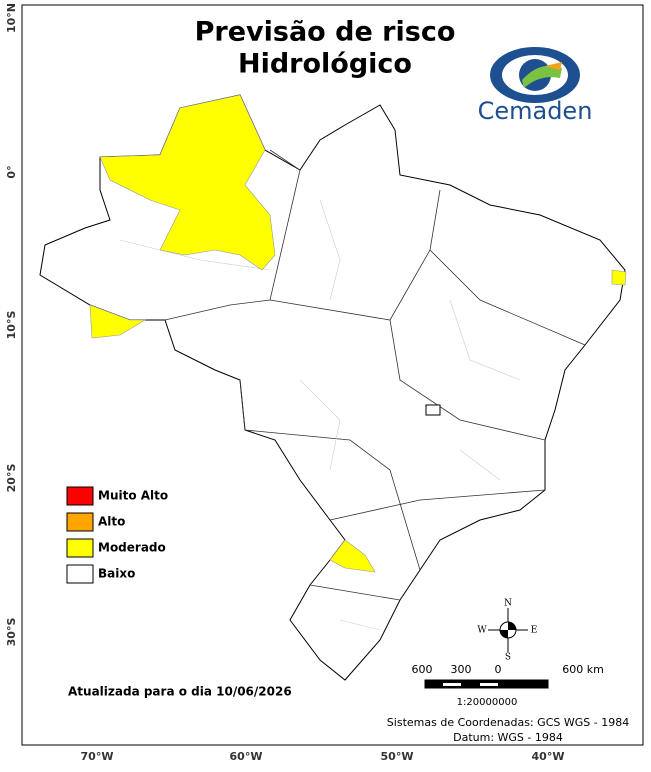 The width and height of the screenshot is (651, 772). What do you see at coordinates (422, 669) in the screenshot?
I see `scale-label: 600` at bounding box center [422, 669].